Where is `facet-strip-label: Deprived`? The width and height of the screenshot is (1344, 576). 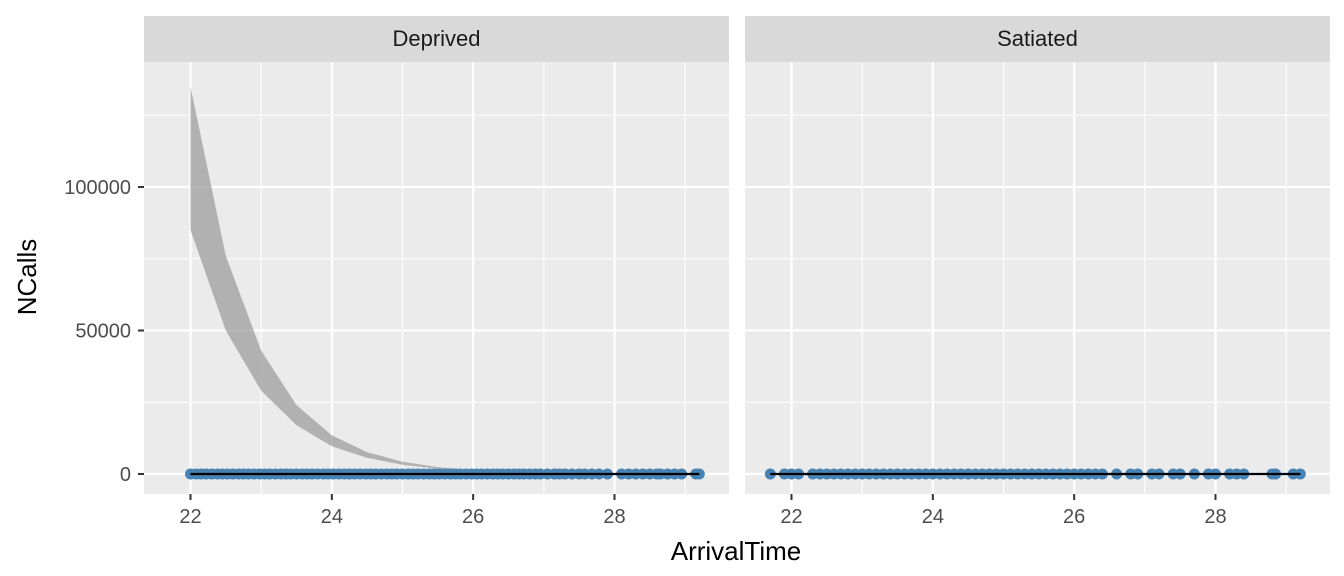 facet-strip-label: Deprived is located at coordinates (436, 38).